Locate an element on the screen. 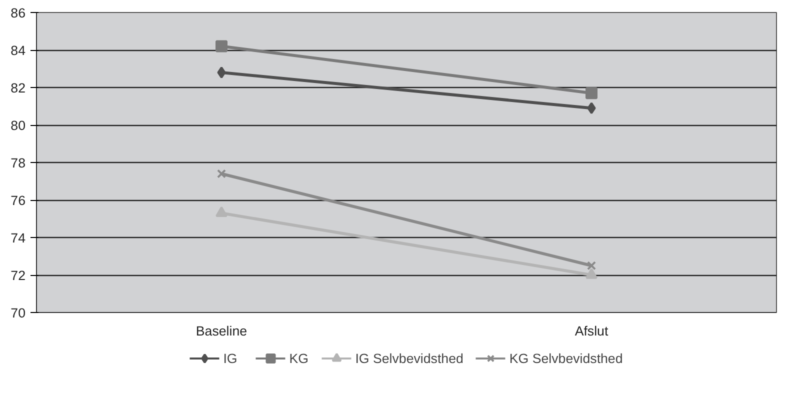 The image size is (796, 413). x-tick-label: Afslut is located at coordinates (591, 331).